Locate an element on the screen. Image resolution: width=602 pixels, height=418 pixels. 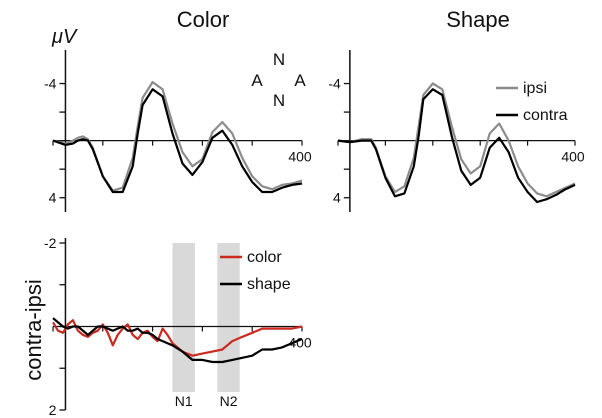
series-line-shape is located at coordinates (177, 340).